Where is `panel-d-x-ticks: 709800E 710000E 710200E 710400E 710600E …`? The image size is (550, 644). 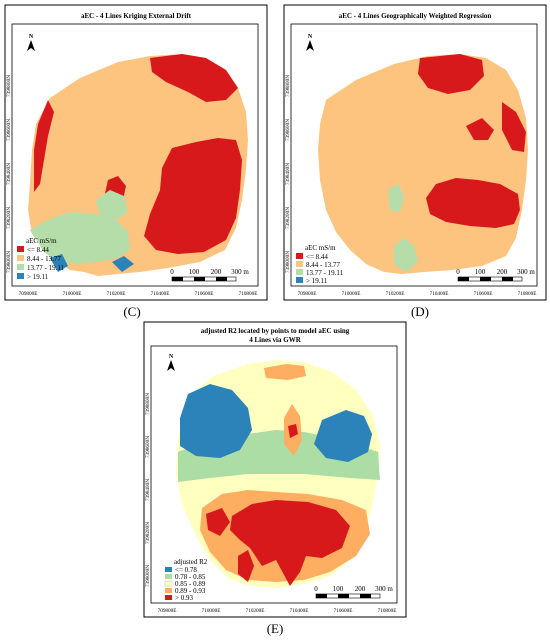
panel-d-x-ticks: 709800E 710000E 710200E 710400E 710600E … is located at coordinates (417, 294).